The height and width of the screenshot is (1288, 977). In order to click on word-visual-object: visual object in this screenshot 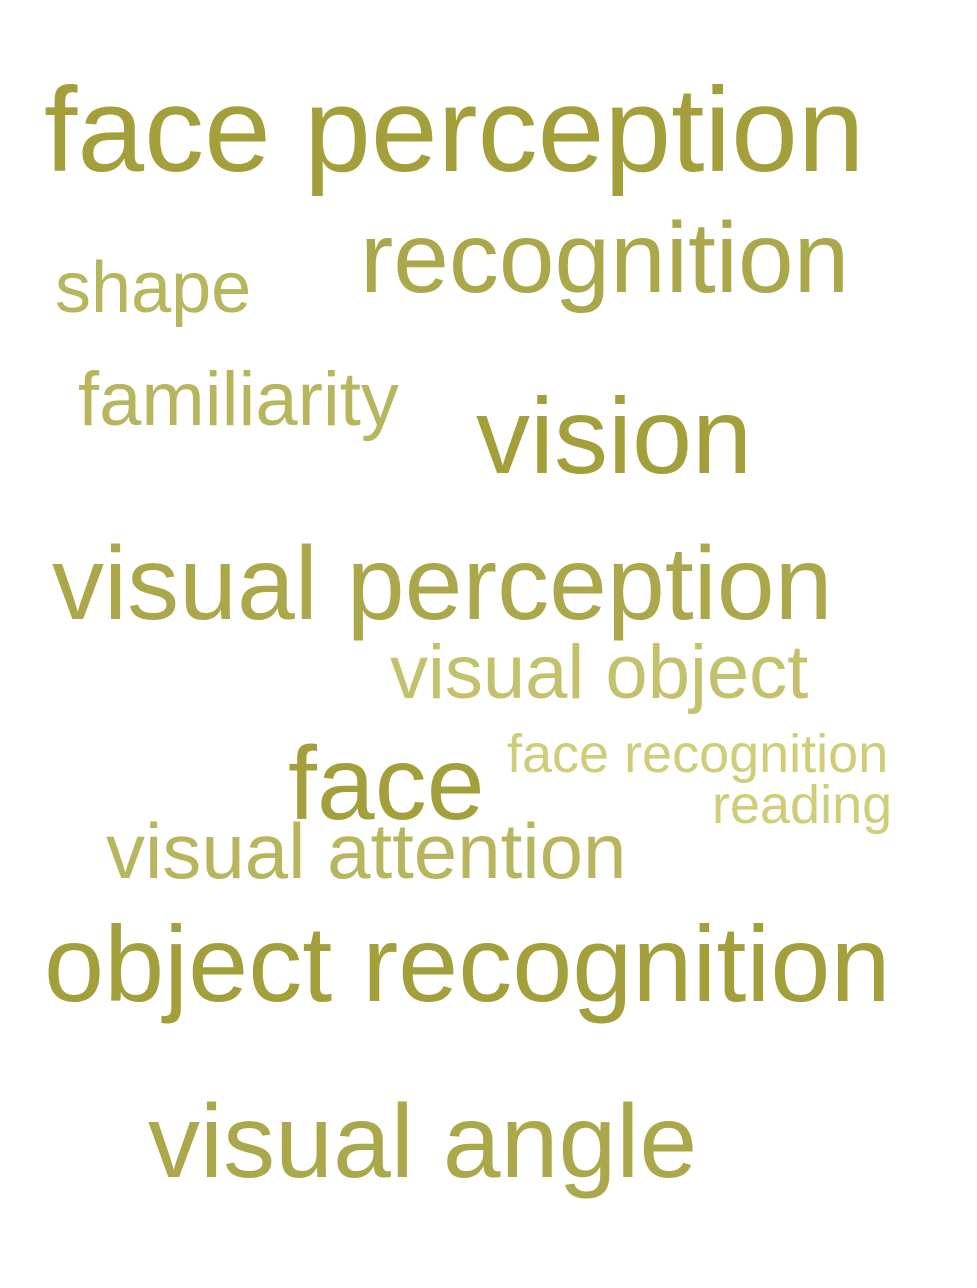, I will do `click(599, 672)`.